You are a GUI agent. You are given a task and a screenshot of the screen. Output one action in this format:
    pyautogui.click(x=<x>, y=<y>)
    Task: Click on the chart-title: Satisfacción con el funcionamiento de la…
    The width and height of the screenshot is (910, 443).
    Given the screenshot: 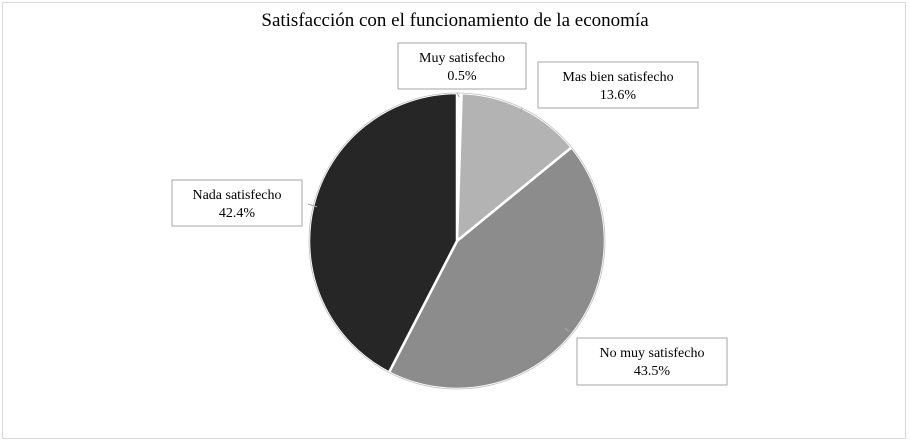 What is the action you would take?
    pyautogui.click(x=455, y=20)
    